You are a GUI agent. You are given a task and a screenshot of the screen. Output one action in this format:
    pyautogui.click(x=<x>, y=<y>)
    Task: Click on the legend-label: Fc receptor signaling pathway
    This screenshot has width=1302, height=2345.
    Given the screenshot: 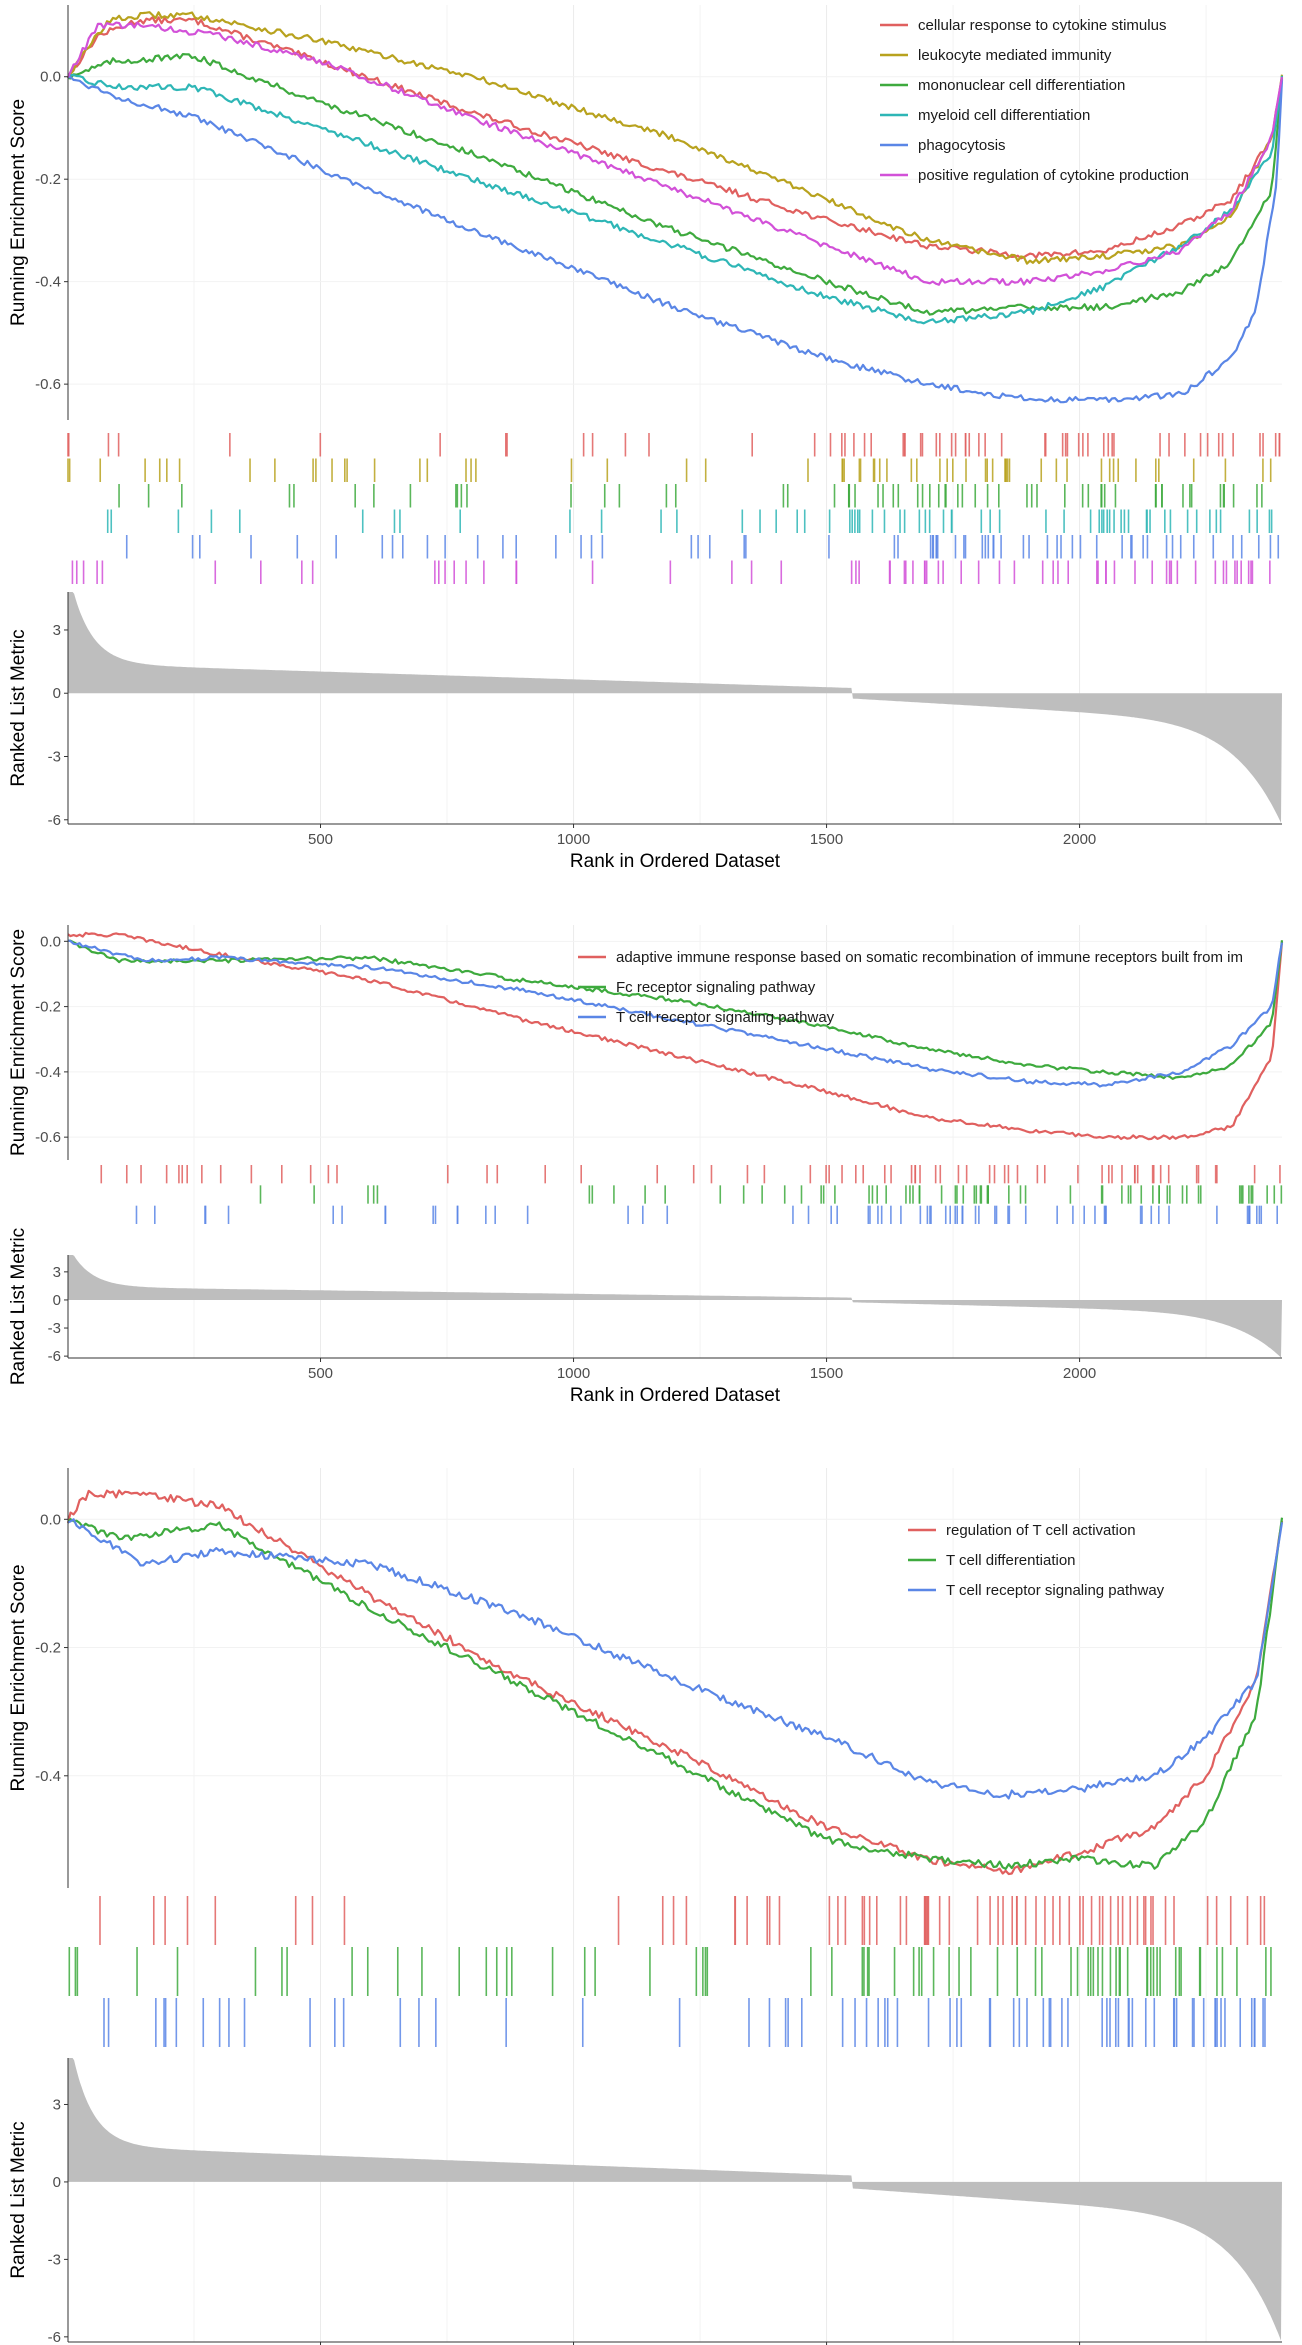 What is the action you would take?
    pyautogui.click(x=716, y=987)
    